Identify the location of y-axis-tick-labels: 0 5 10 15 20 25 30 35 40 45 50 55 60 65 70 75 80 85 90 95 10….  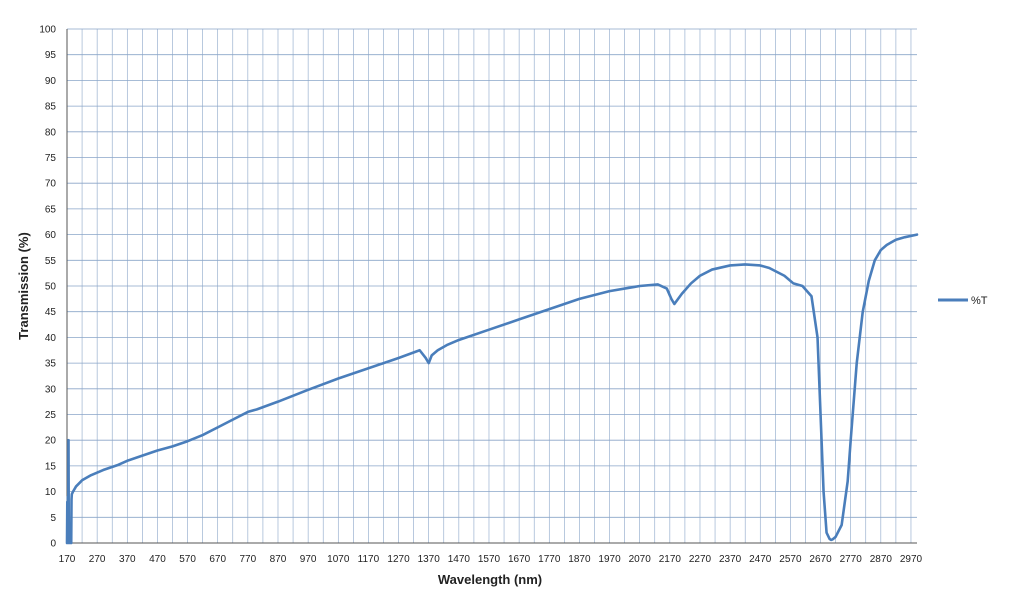
(47, 287).